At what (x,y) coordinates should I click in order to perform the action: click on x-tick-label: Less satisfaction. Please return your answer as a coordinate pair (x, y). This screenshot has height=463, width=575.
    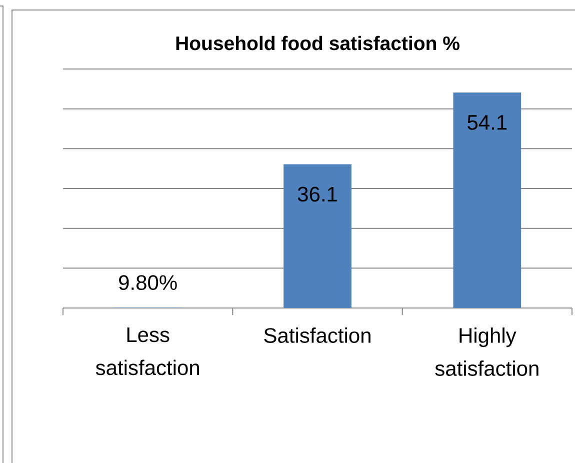
    Looking at the image, I should click on (147, 352).